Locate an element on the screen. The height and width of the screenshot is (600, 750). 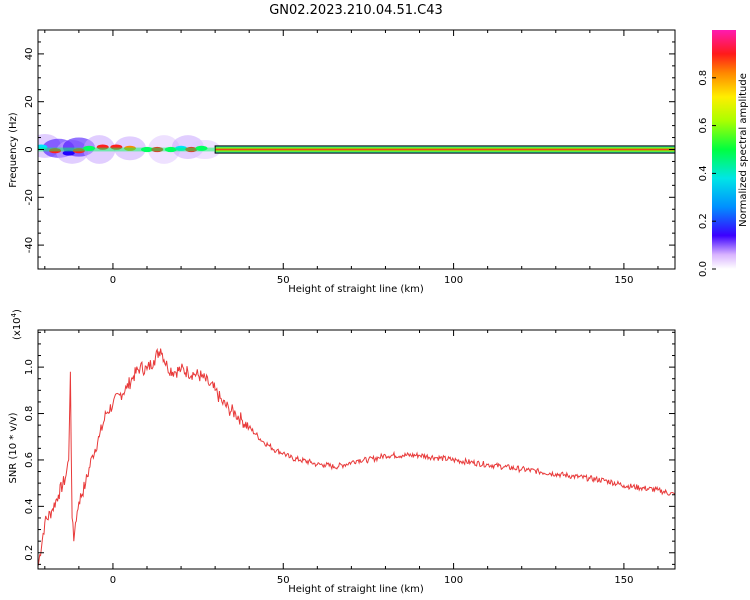
snr-x-axis-label: Height of straight line (km) is located at coordinates (356, 589).